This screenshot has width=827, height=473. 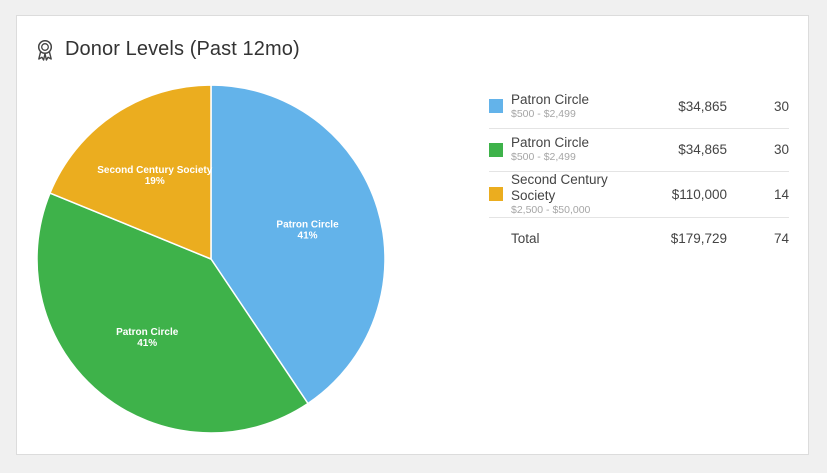 What do you see at coordinates (307, 225) in the screenshot?
I see `pie-slice-label-0: Patron Circle` at bounding box center [307, 225].